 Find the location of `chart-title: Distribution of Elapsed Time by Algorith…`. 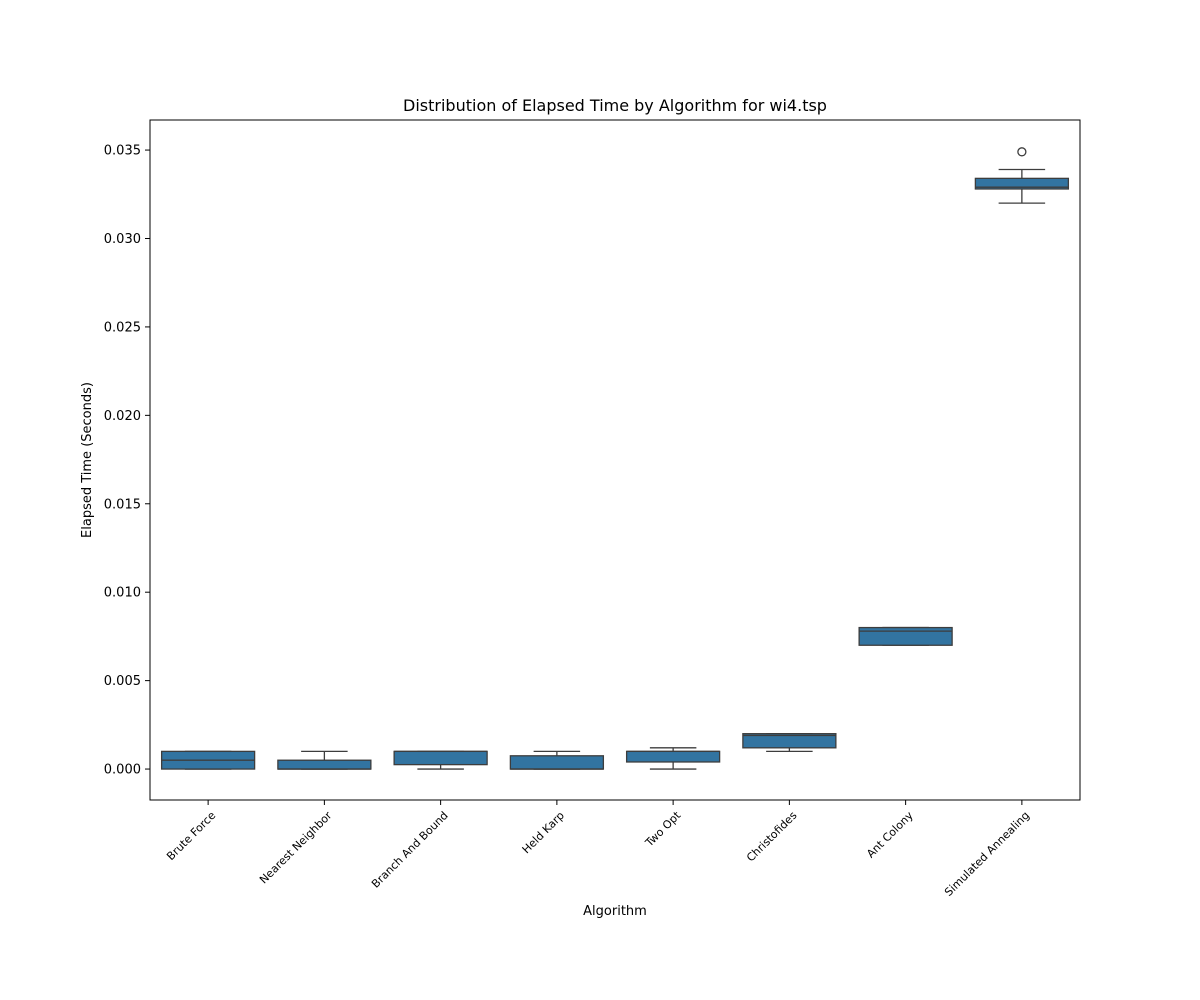

chart-title: Distribution of Elapsed Time by Algorith… is located at coordinates (615, 105).